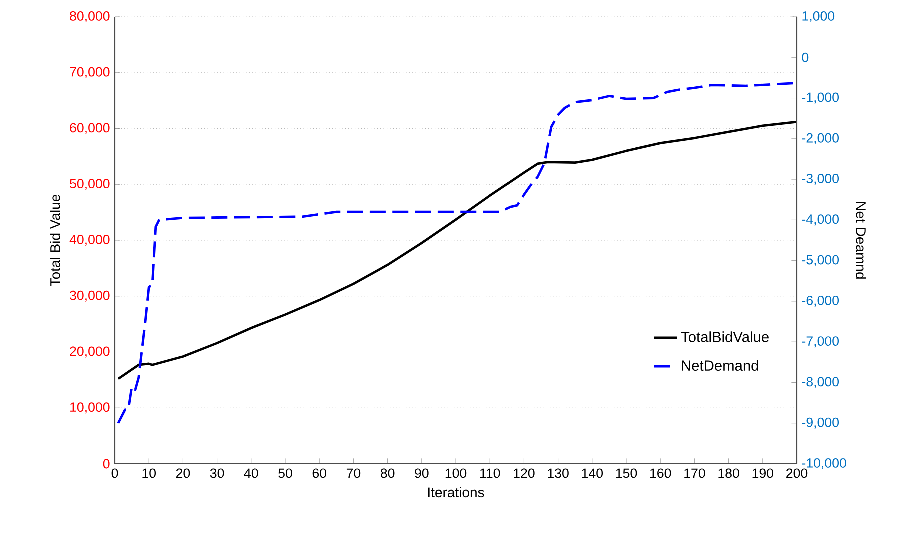 This screenshot has width=910, height=533. I want to click on x-tick-label: 80, so click(387, 473).